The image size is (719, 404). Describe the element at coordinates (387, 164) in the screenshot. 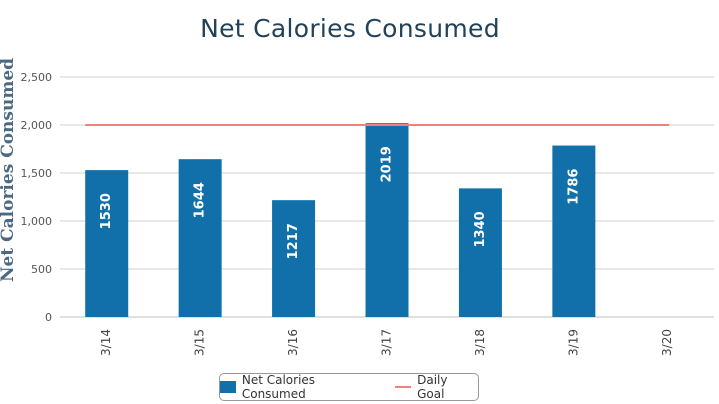

I see `data-label: 2019` at that location.